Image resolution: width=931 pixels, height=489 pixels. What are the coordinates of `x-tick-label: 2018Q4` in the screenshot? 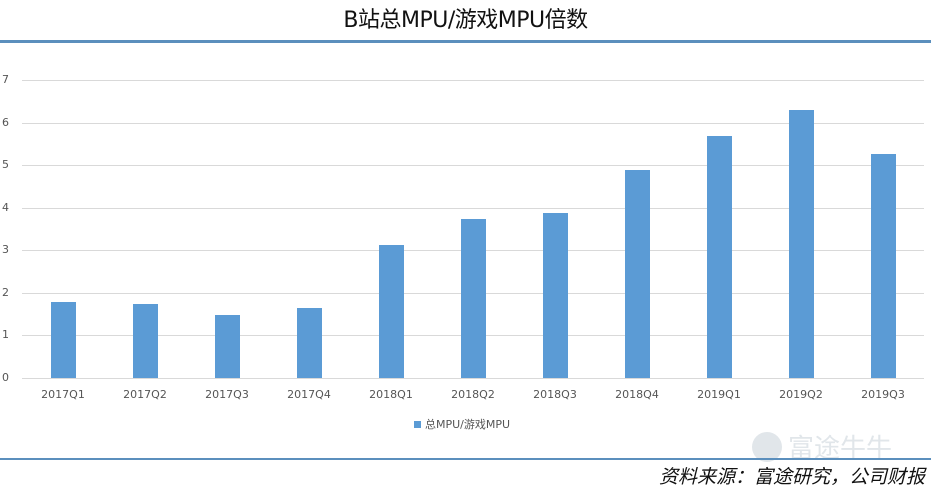 It's located at (637, 394).